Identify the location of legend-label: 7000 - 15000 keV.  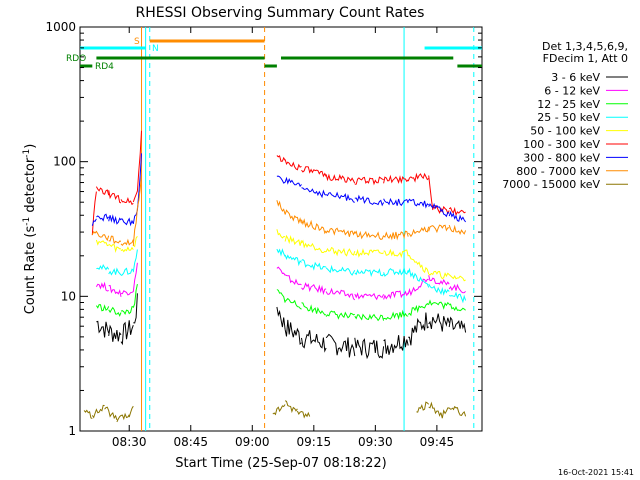
(551, 184).